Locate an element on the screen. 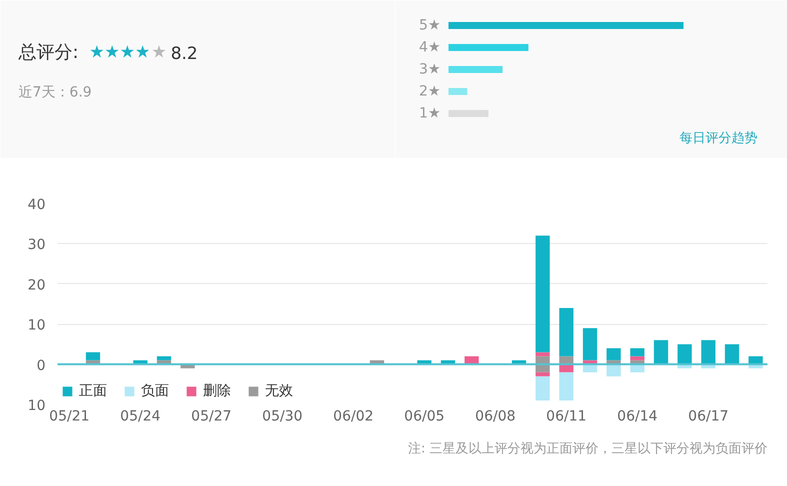 This screenshot has width=787, height=486. y-tick-label: 3★ is located at coordinates (430, 70).